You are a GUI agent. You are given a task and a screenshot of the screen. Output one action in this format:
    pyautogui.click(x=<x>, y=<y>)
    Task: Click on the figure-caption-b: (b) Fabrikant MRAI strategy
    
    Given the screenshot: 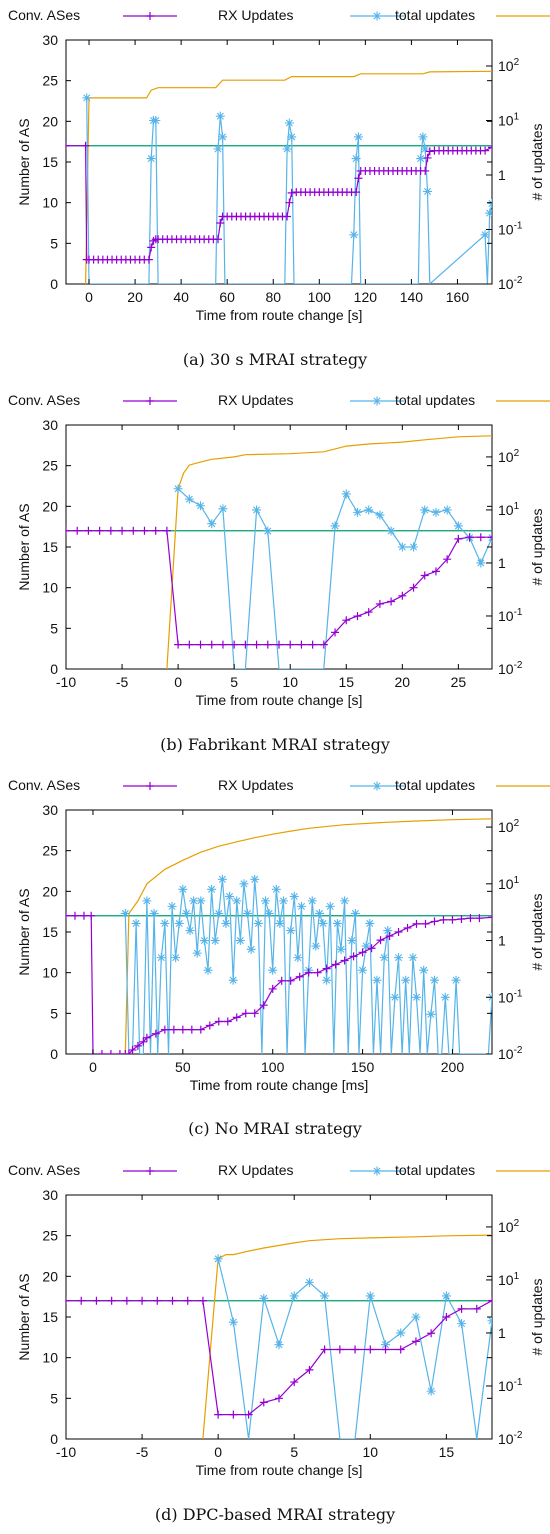 What is the action you would take?
    pyautogui.click(x=275, y=744)
    